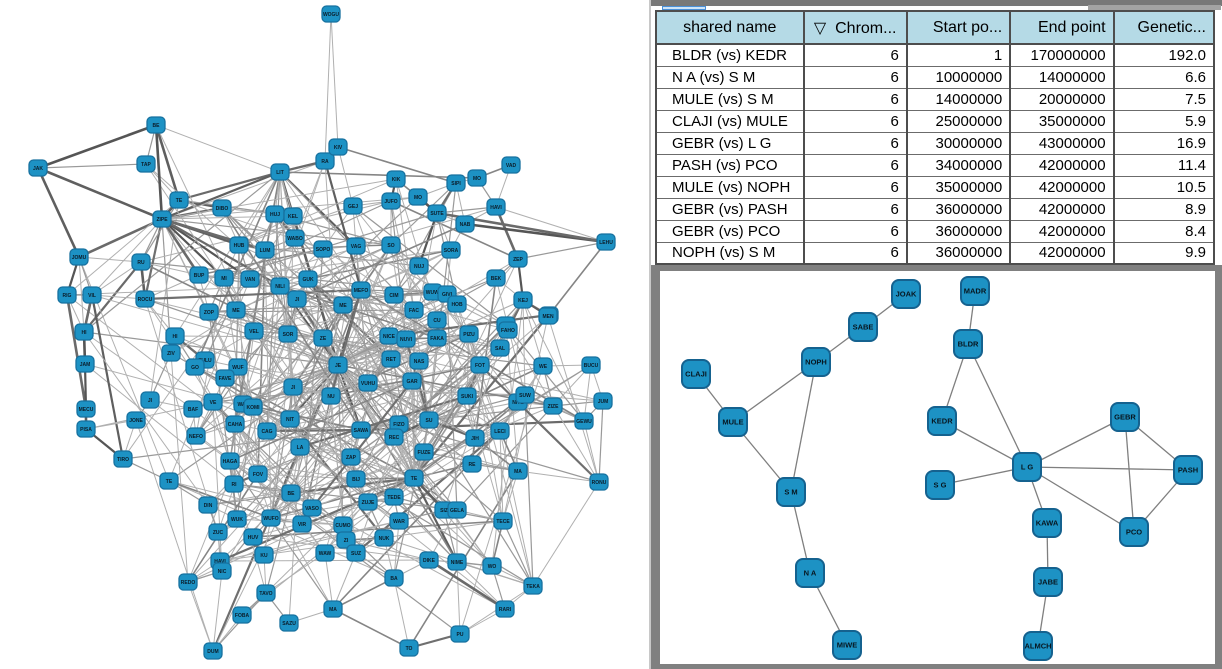 The image size is (1222, 669). What do you see at coordinates (398, 425) in the screenshot?
I see `svg-text: FIZO` at bounding box center [398, 425].